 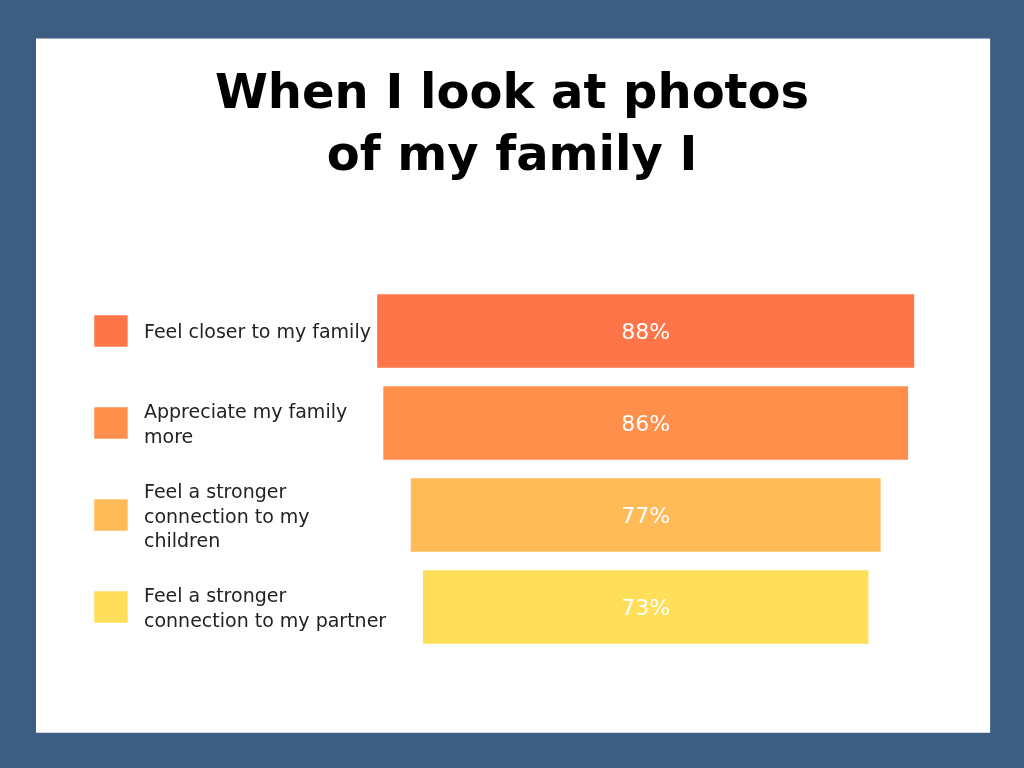 What do you see at coordinates (246, 423) in the screenshot?
I see `category-label: Appreciate my family more` at bounding box center [246, 423].